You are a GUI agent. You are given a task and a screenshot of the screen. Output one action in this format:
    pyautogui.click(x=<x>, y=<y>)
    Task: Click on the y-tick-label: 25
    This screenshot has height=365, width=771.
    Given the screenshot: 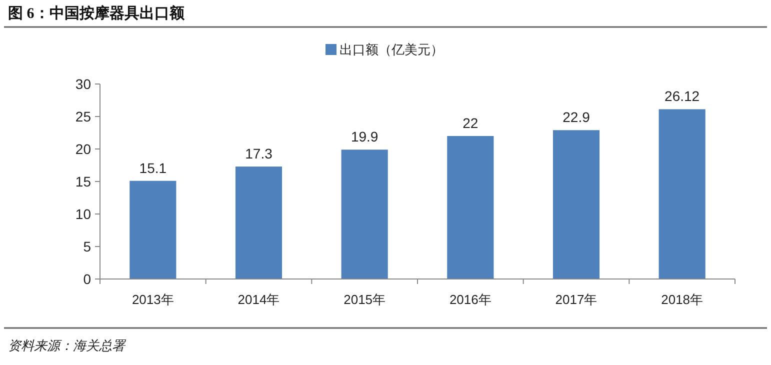 What is the action you would take?
    pyautogui.click(x=83, y=116)
    